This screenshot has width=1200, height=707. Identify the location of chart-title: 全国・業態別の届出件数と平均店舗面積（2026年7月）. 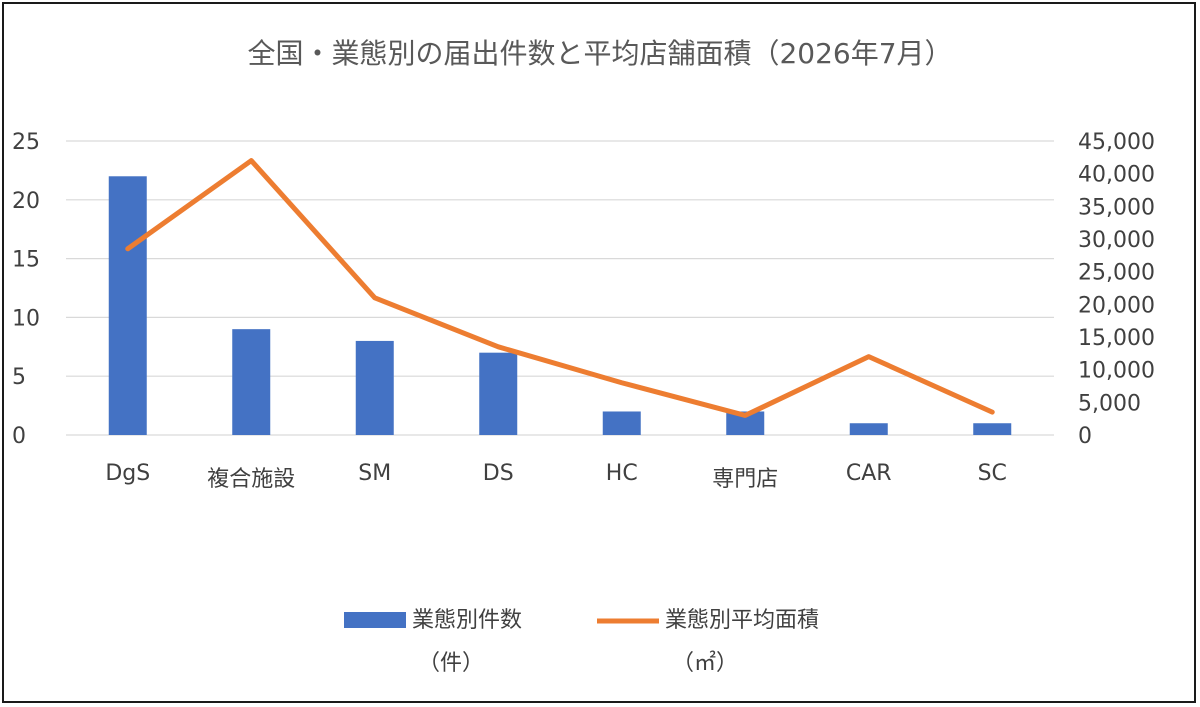
(599, 53).